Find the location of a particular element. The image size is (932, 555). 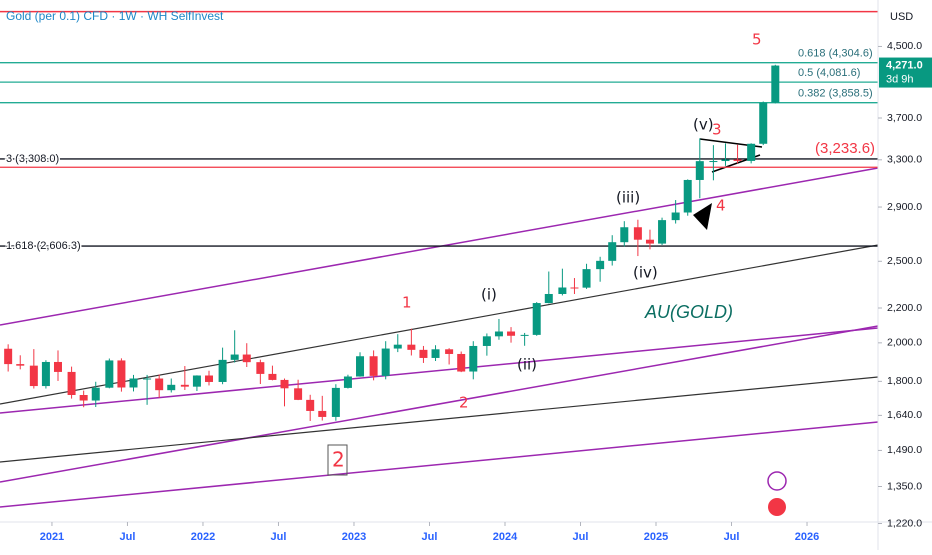

y-tick-label: 1,490.0 is located at coordinates (904, 450).